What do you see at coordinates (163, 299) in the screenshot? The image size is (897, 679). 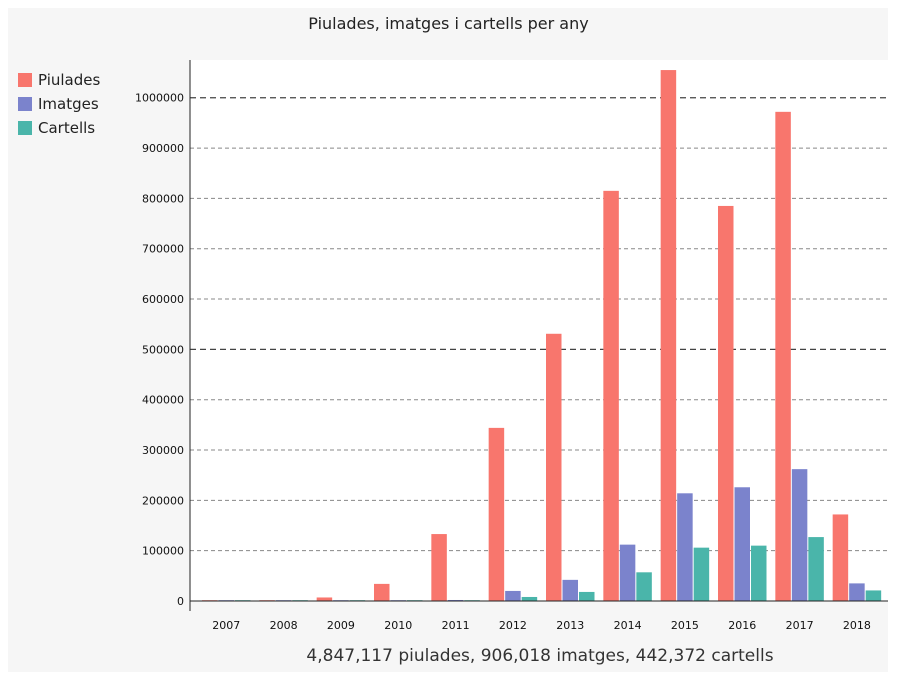 I see `y-tick-label: 600000` at bounding box center [163, 299].